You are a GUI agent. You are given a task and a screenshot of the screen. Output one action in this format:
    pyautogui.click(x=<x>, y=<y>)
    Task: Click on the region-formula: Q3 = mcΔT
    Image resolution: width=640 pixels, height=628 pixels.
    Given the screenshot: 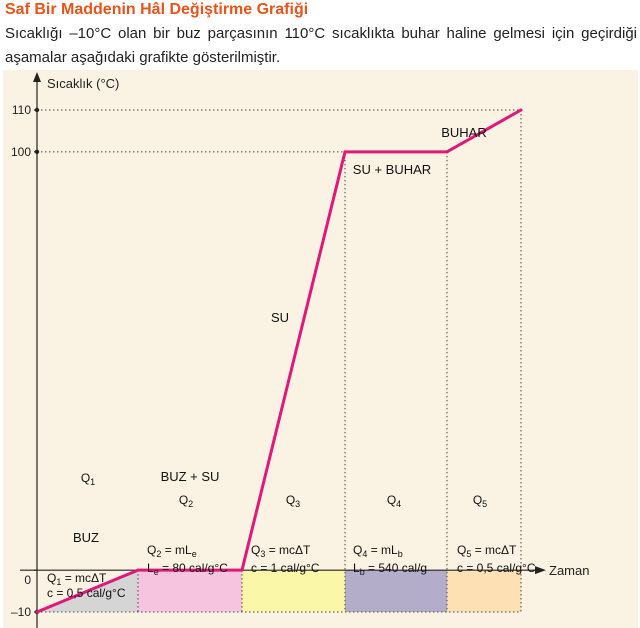 What is the action you would take?
    pyautogui.click(x=281, y=551)
    